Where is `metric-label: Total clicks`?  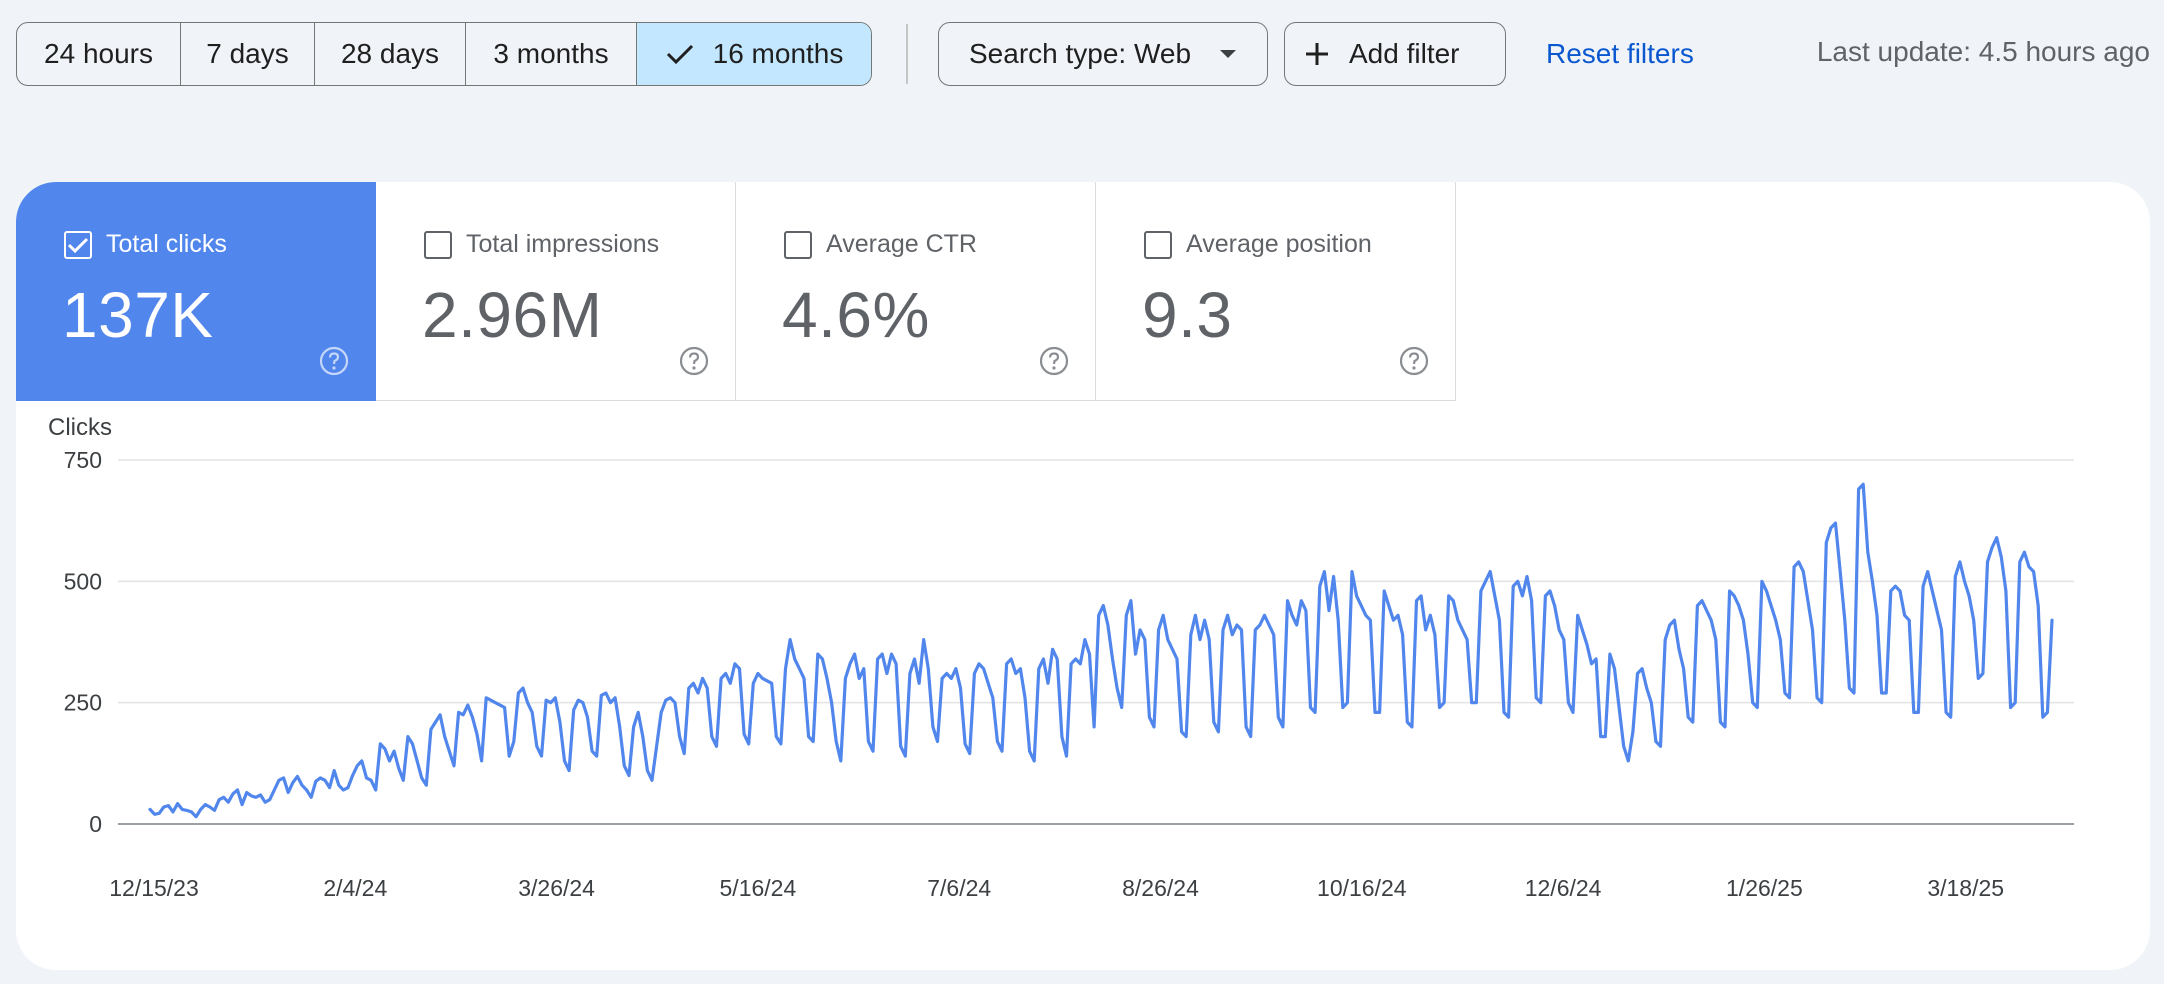
metric-label: Total clicks is located at coordinates (166, 244).